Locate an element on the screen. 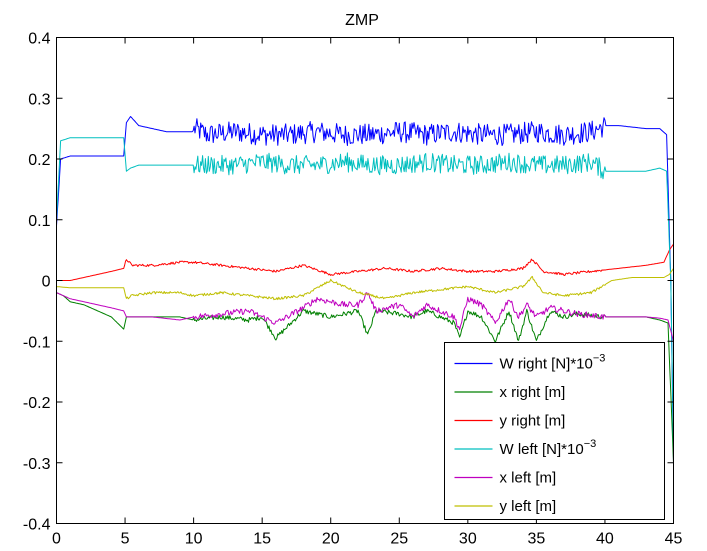  y-tick-label: 0.2 is located at coordinates (39, 160).